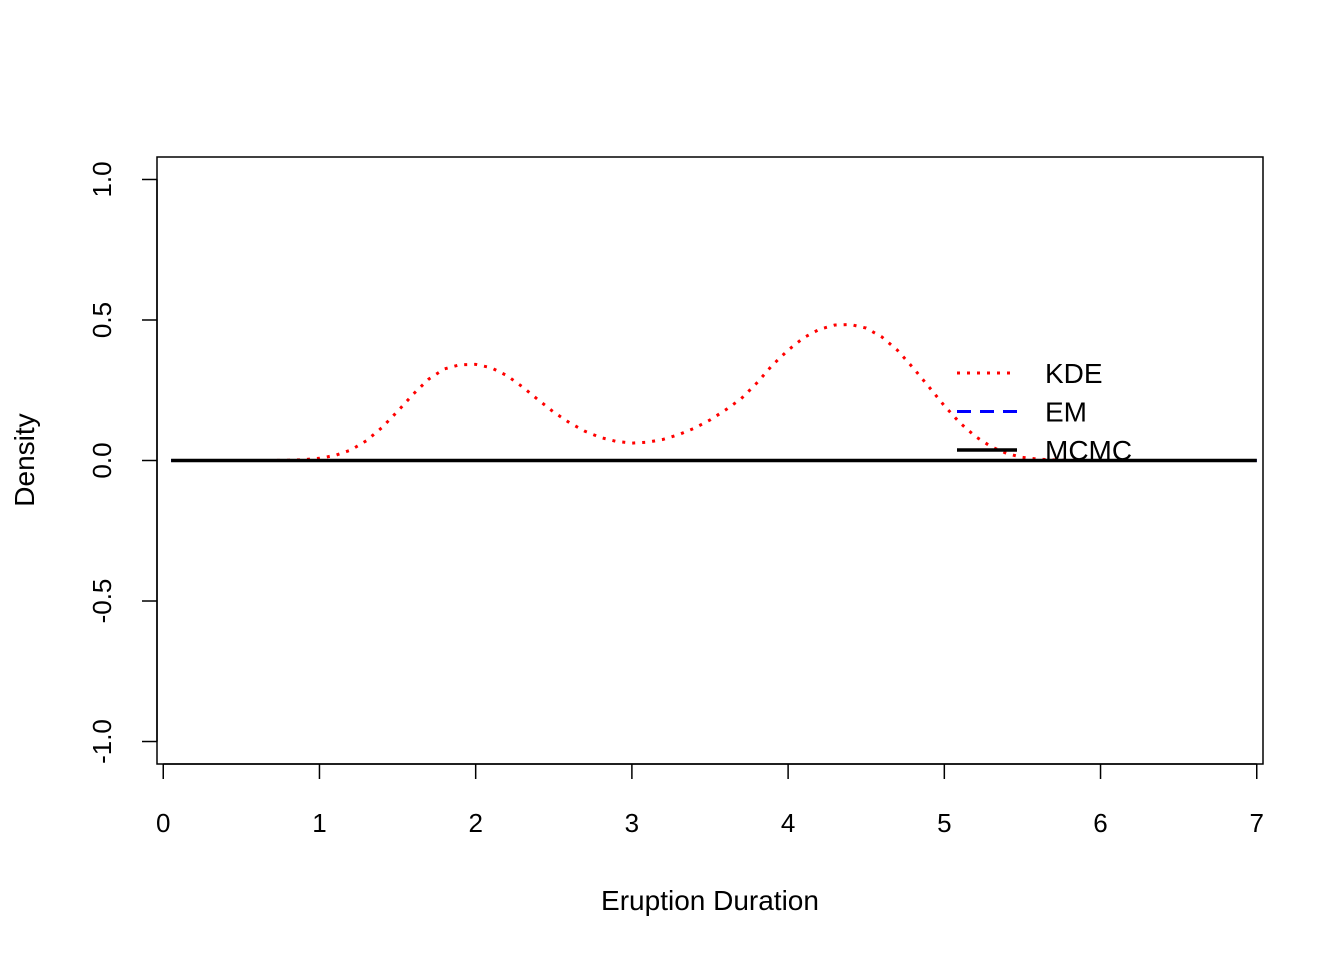 This screenshot has width=1344, height=960. I want to click on y-tick-label: -1.0, so click(102, 741).